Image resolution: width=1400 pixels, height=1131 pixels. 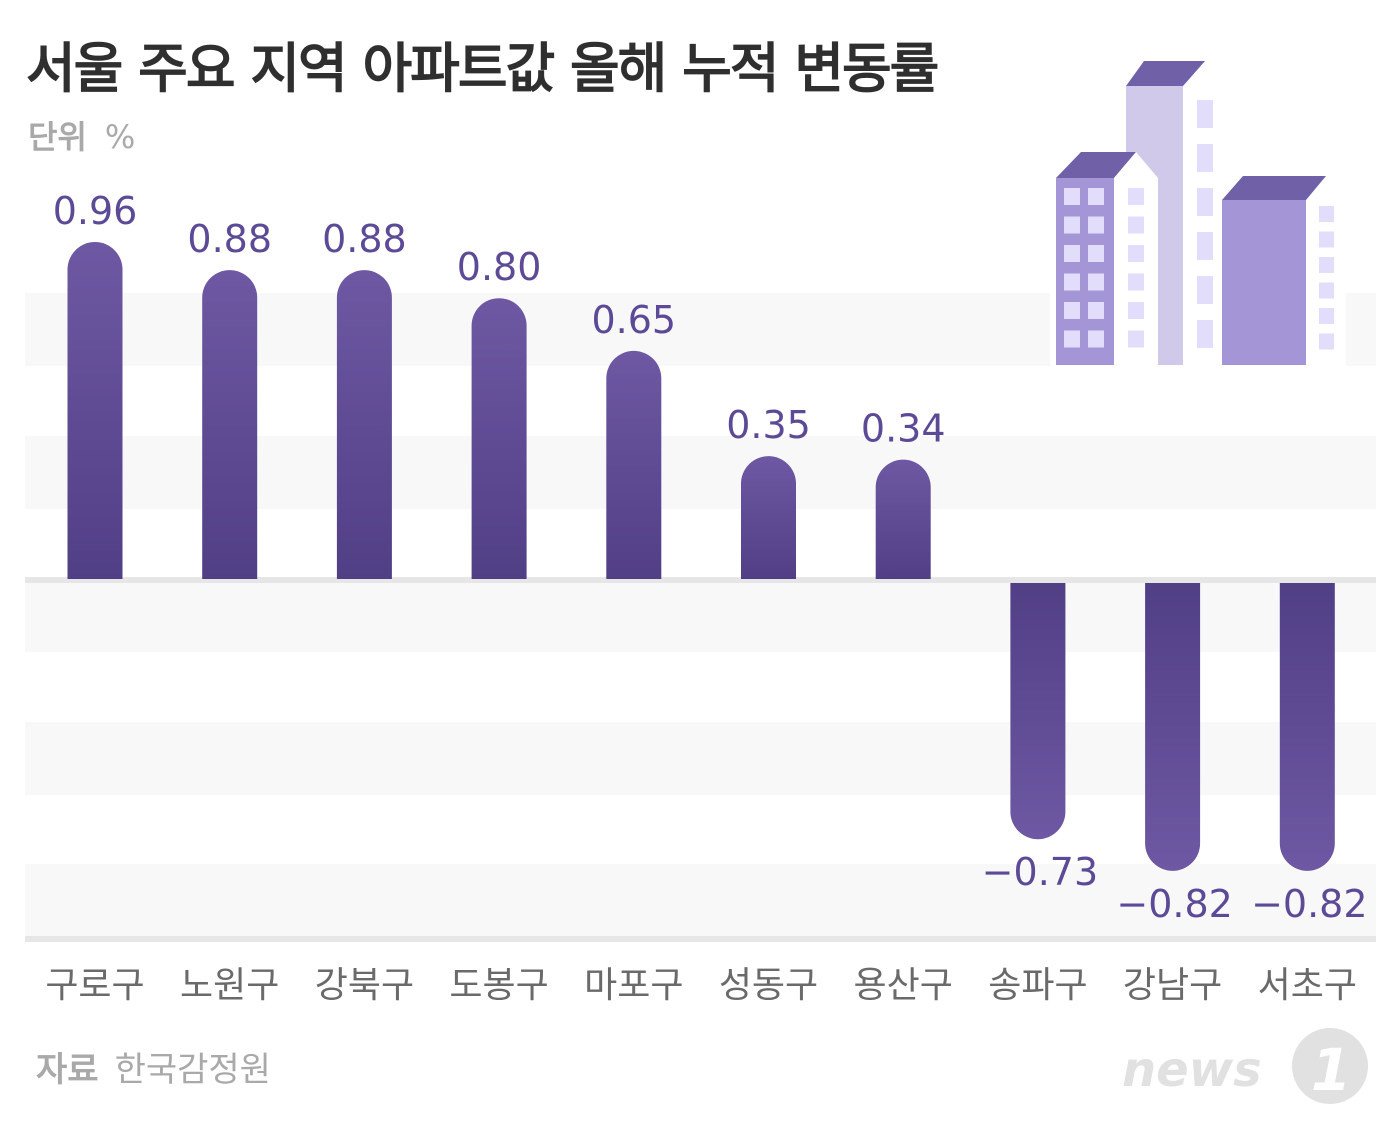 I want to click on bar-송파구, so click(x=1038, y=711).